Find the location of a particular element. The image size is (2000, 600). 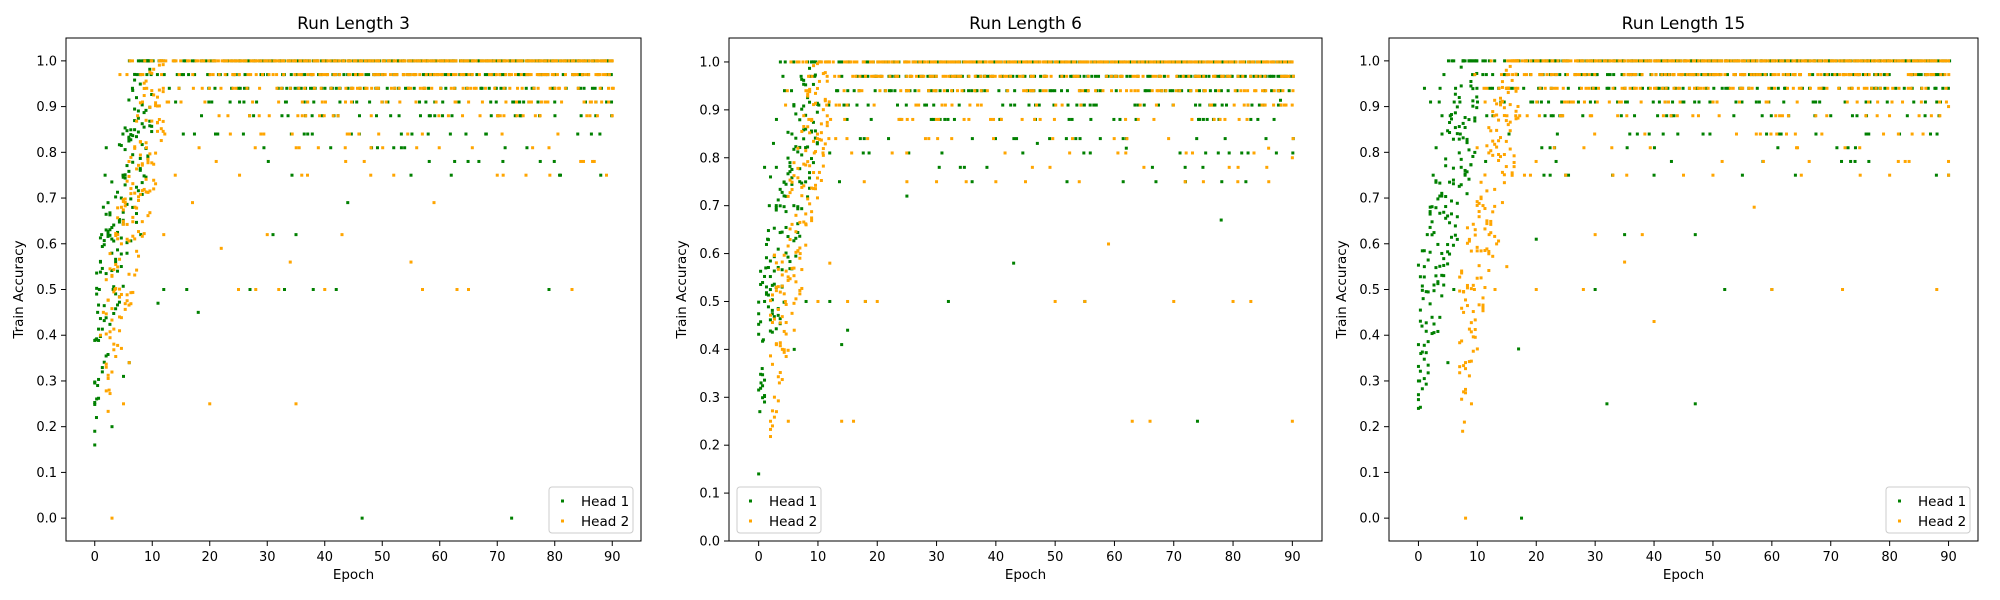

x-tick-label: 20 is located at coordinates (1536, 557).